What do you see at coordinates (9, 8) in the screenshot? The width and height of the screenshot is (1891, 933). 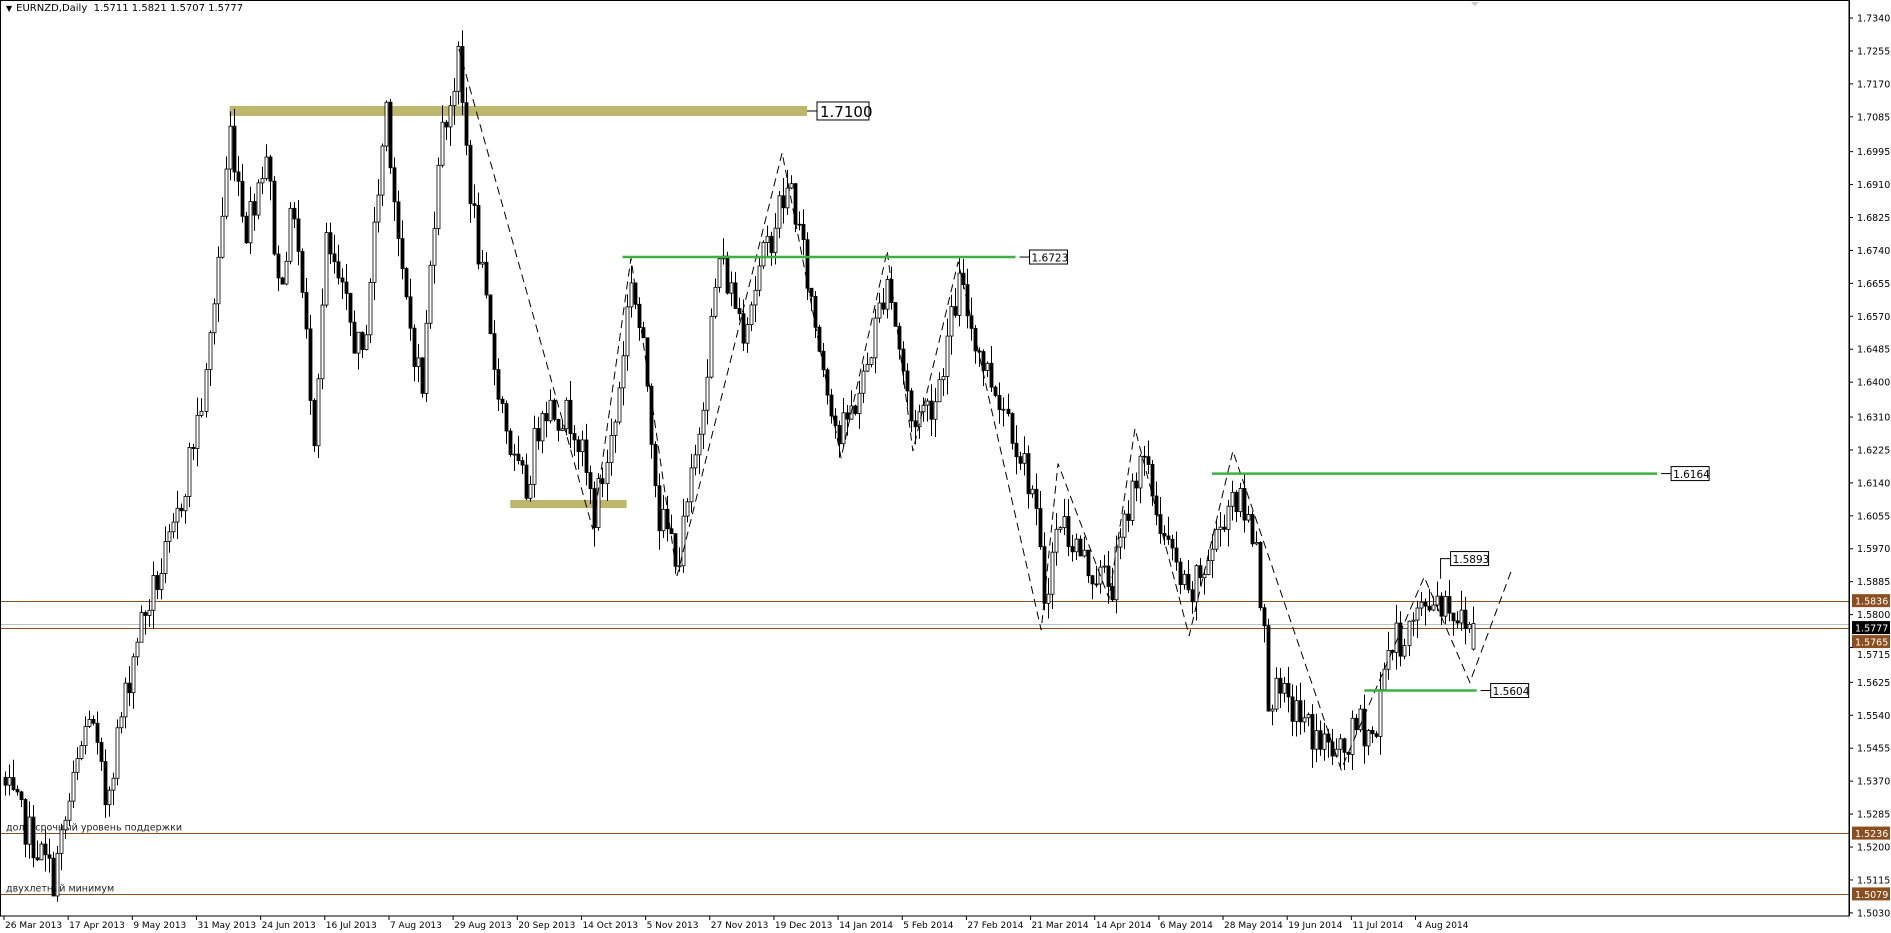 I see `triangle-down-icon: ▼` at bounding box center [9, 8].